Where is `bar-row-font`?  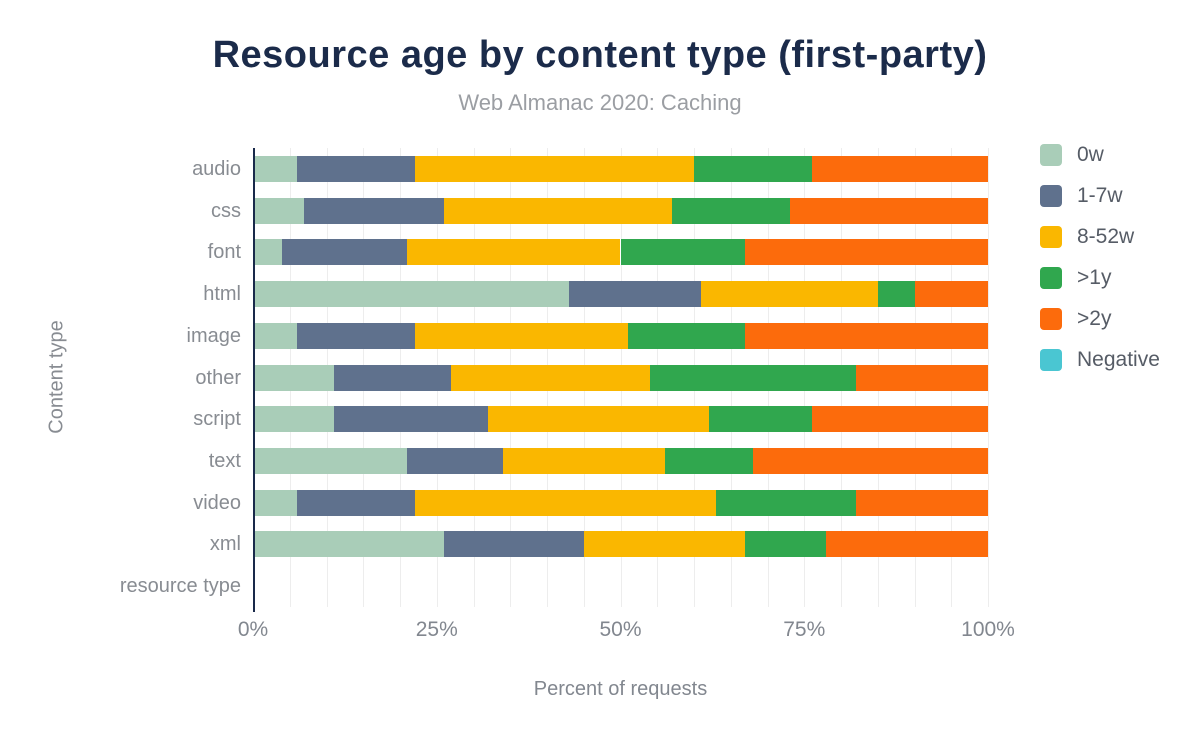 bar-row-font is located at coordinates (620, 252).